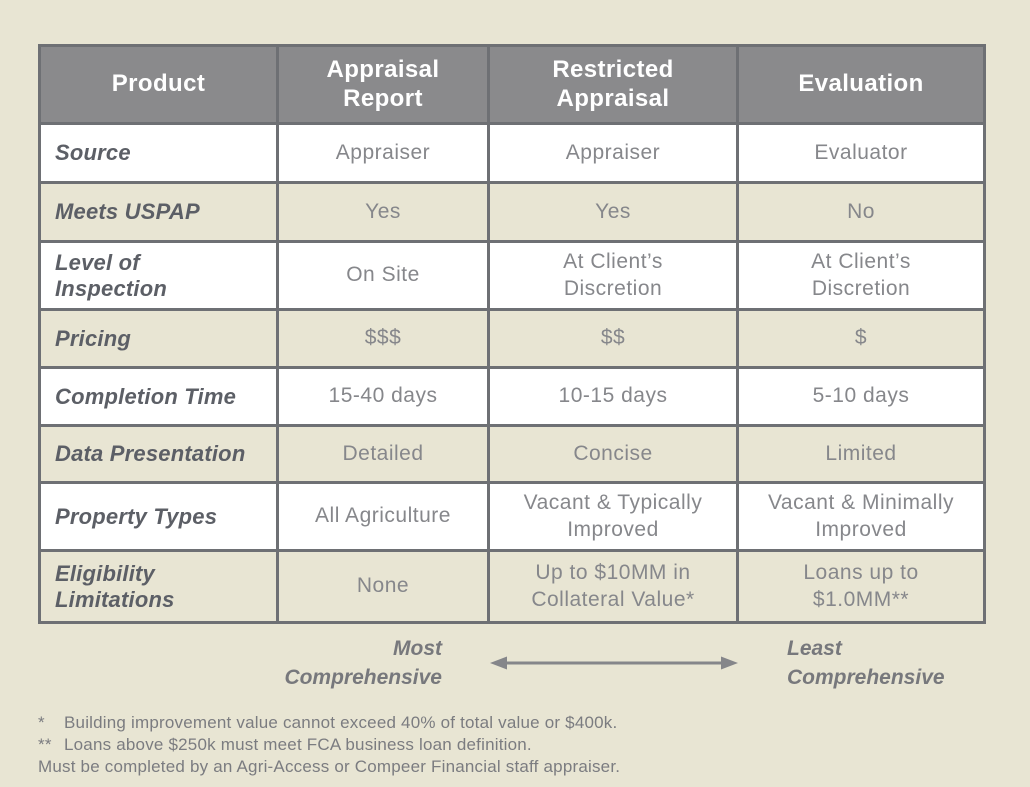  What do you see at coordinates (861, 275) in the screenshot?
I see `cell-inspection-evaluation: At Client’s Discretion` at bounding box center [861, 275].